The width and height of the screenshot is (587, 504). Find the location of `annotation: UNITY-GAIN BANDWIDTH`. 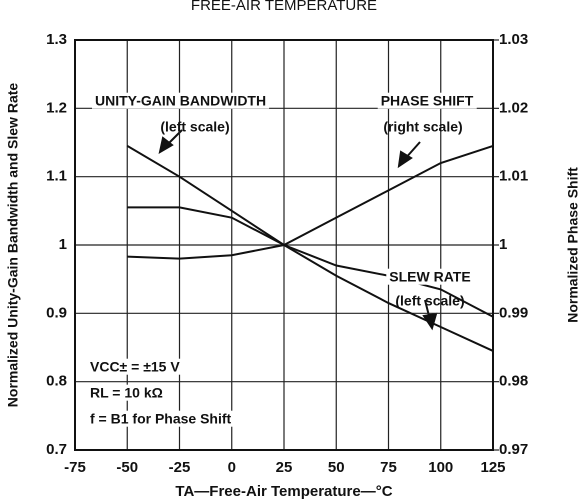

annotation: UNITY-GAIN BANDWIDTH is located at coordinates (180, 101).